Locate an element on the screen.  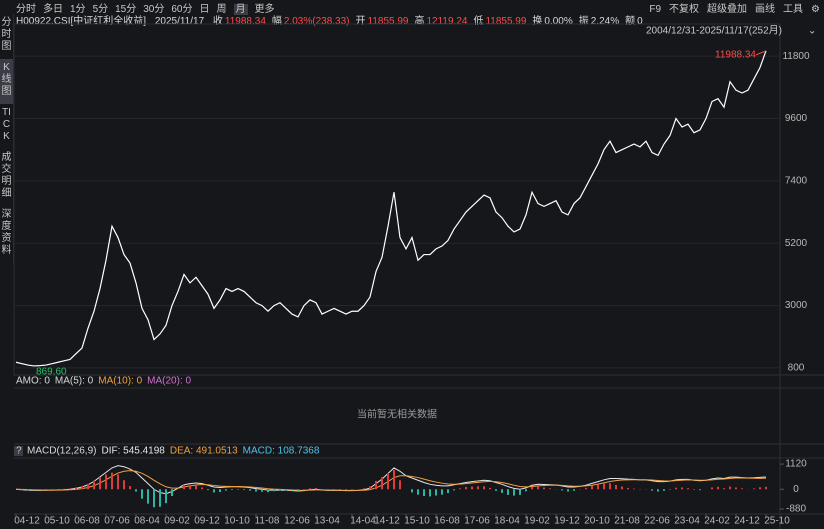
macd-title: MACD(12,26,9) is located at coordinates (61, 451).